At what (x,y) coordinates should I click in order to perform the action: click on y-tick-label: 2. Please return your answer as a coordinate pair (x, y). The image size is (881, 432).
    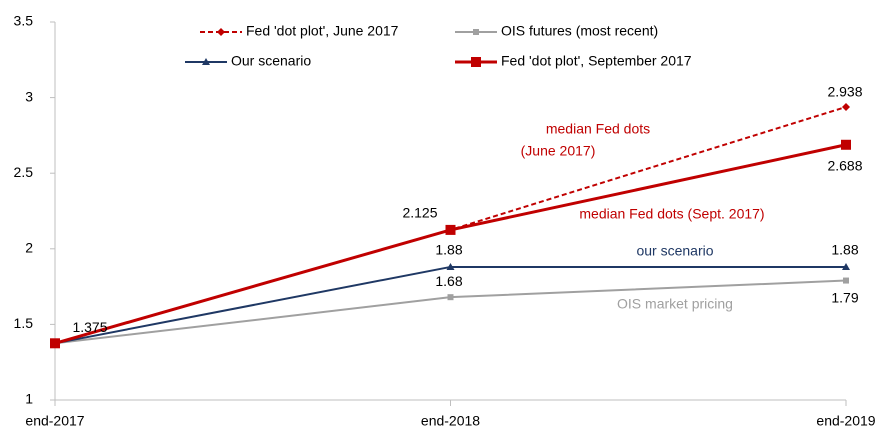
    Looking at the image, I should click on (29, 248).